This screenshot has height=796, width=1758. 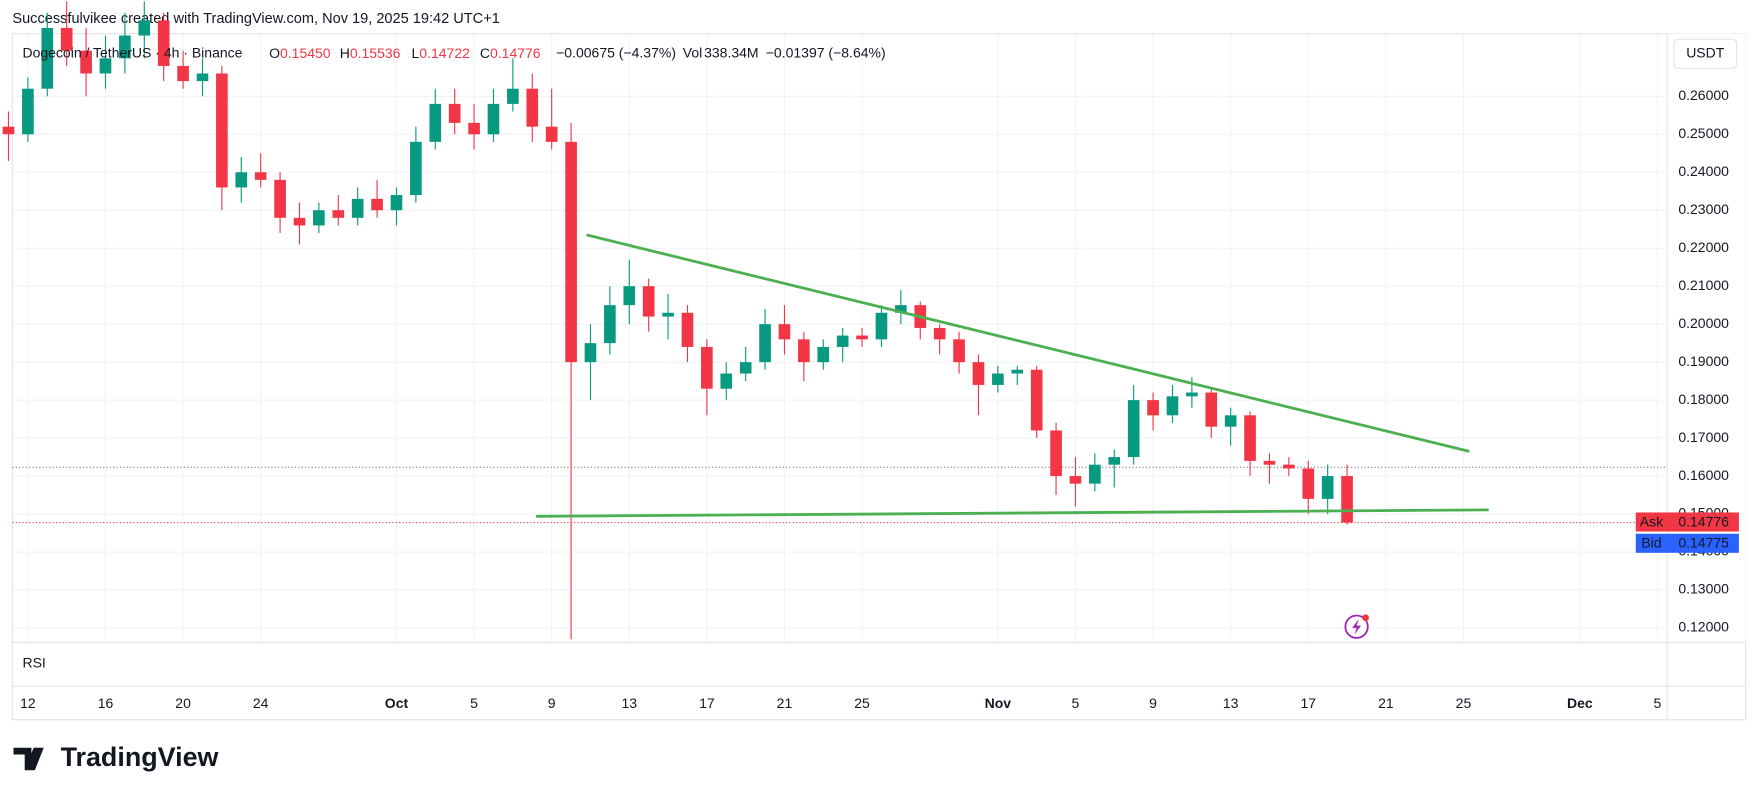 I want to click on symbol: Dogecoin / TetherUS · 4h · Binance, so click(x=132, y=53).